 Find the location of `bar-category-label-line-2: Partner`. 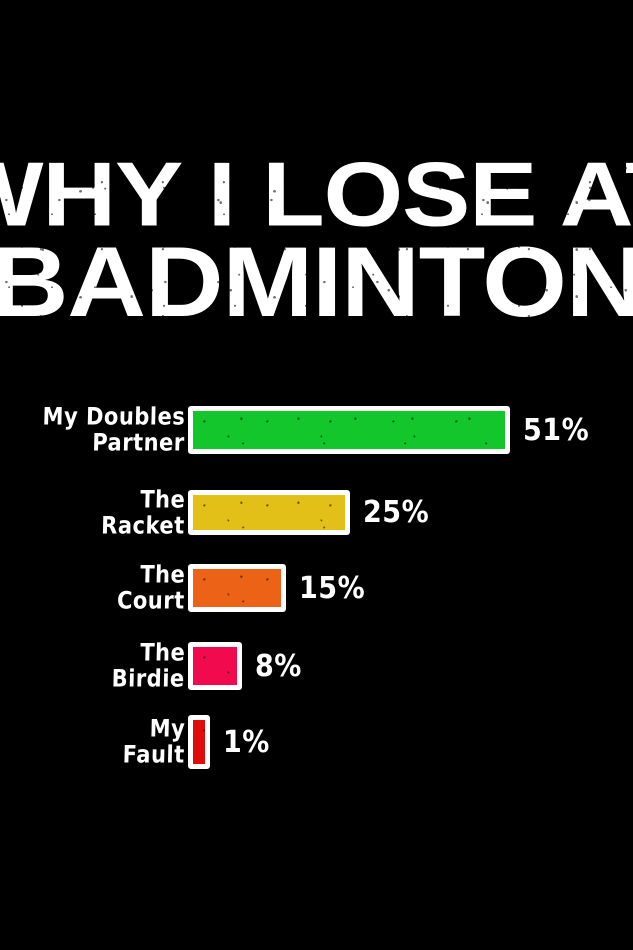

bar-category-label-line-2: Partner is located at coordinates (138, 442).